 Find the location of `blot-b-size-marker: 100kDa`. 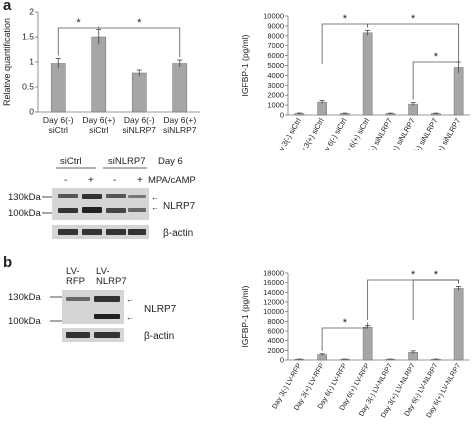

blot-b-size-marker: 100kDa is located at coordinates (24, 321).